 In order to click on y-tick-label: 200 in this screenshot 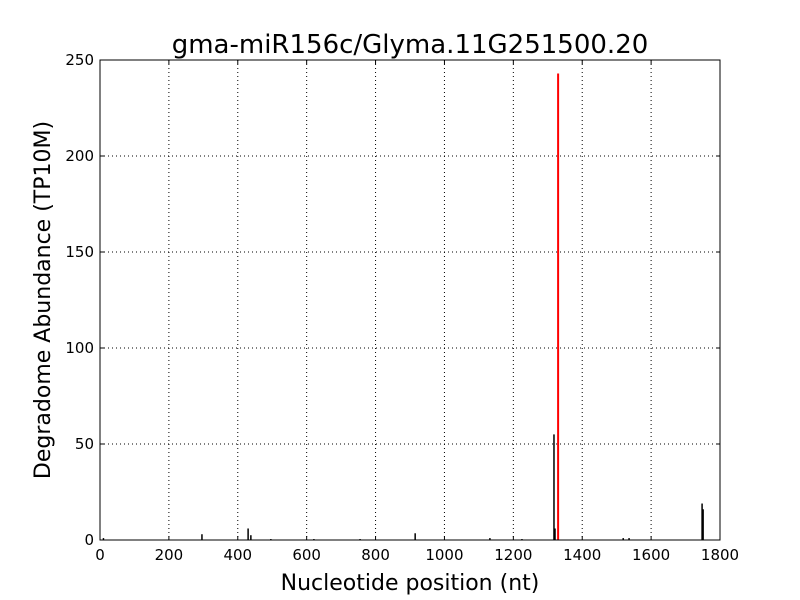, I will do `click(79, 156)`.